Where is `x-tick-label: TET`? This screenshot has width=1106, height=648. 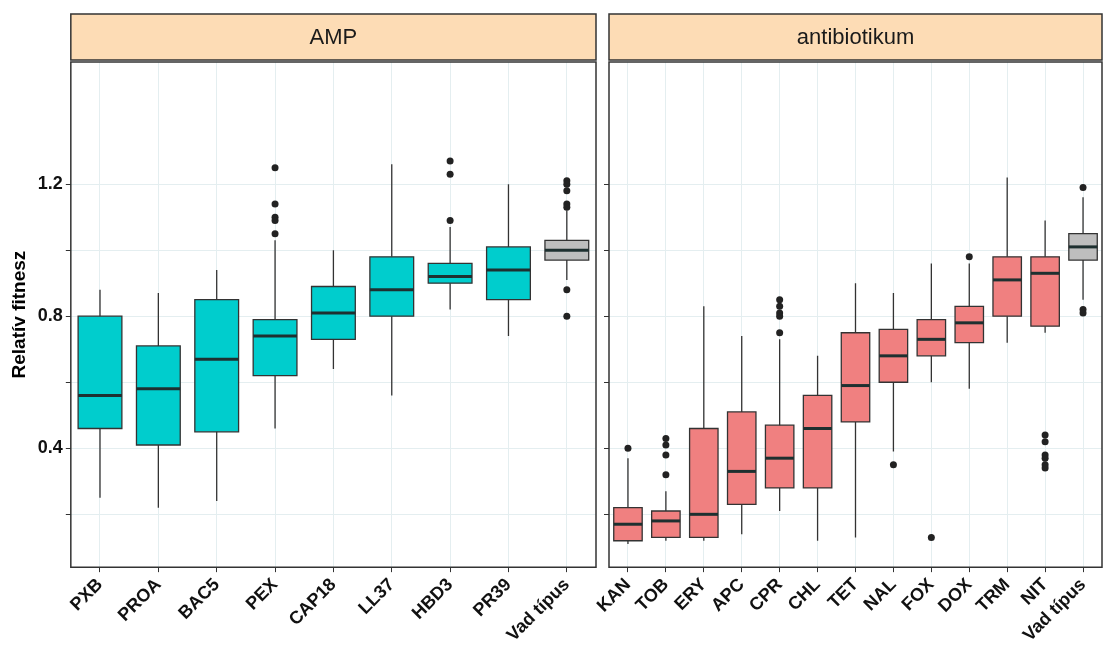 x-tick-label: TET is located at coordinates (842, 593).